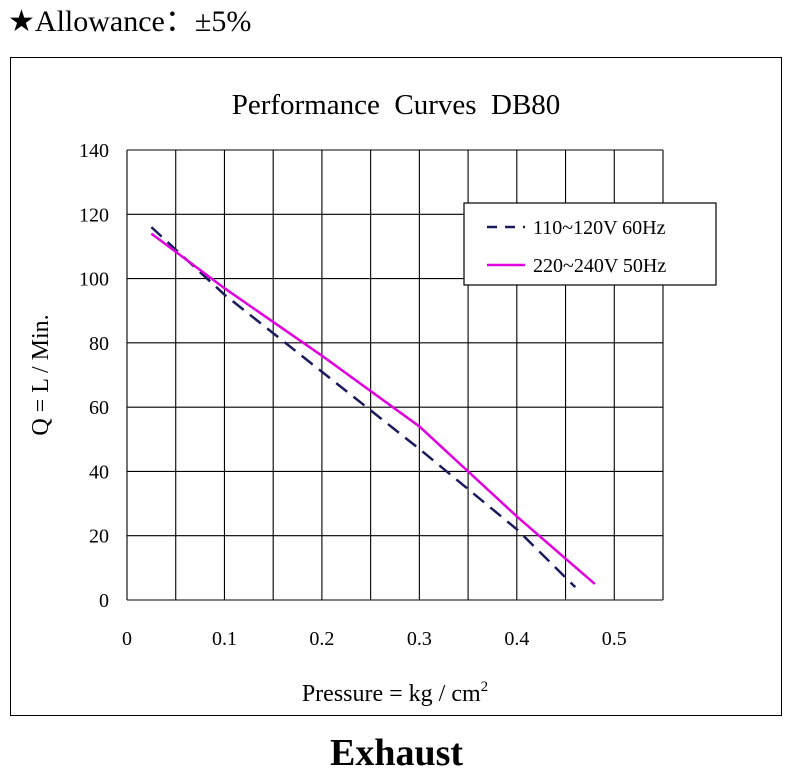  I want to click on y-tick-label: 100, so click(94, 280).